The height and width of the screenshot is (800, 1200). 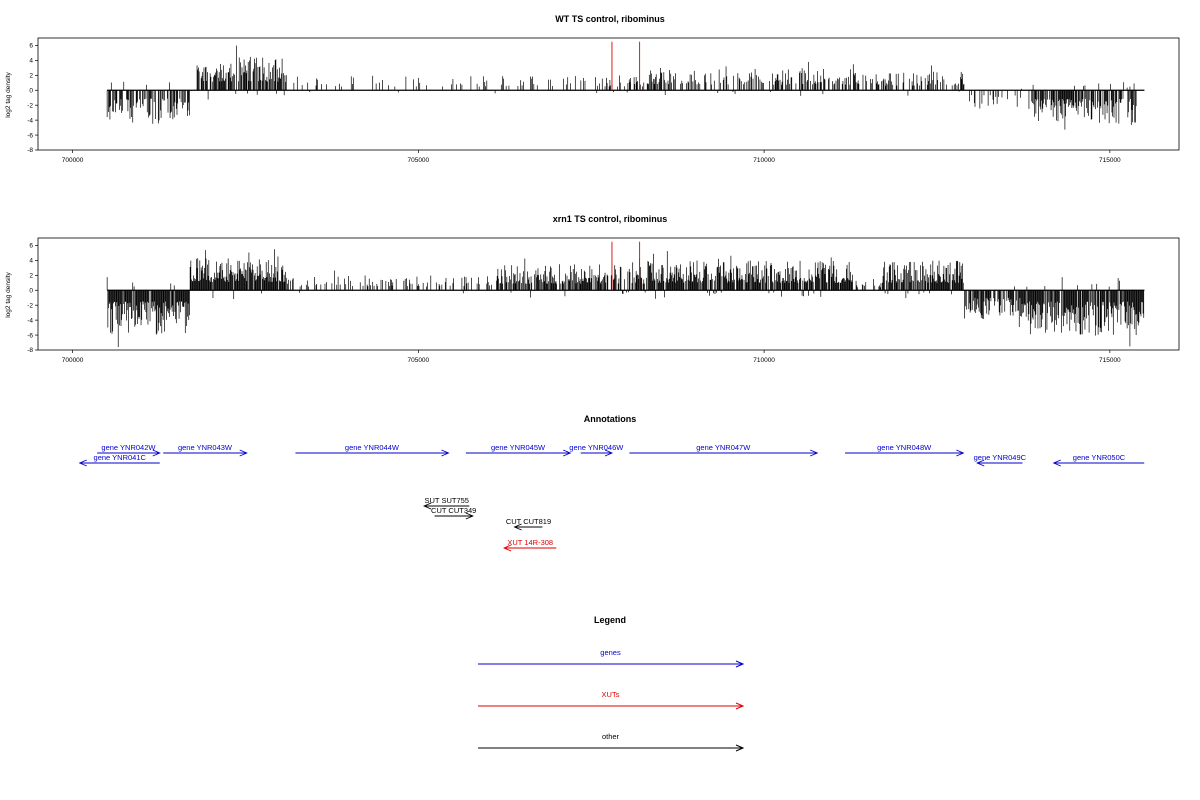 I want to click on legend-label: genes, so click(x=610, y=652).